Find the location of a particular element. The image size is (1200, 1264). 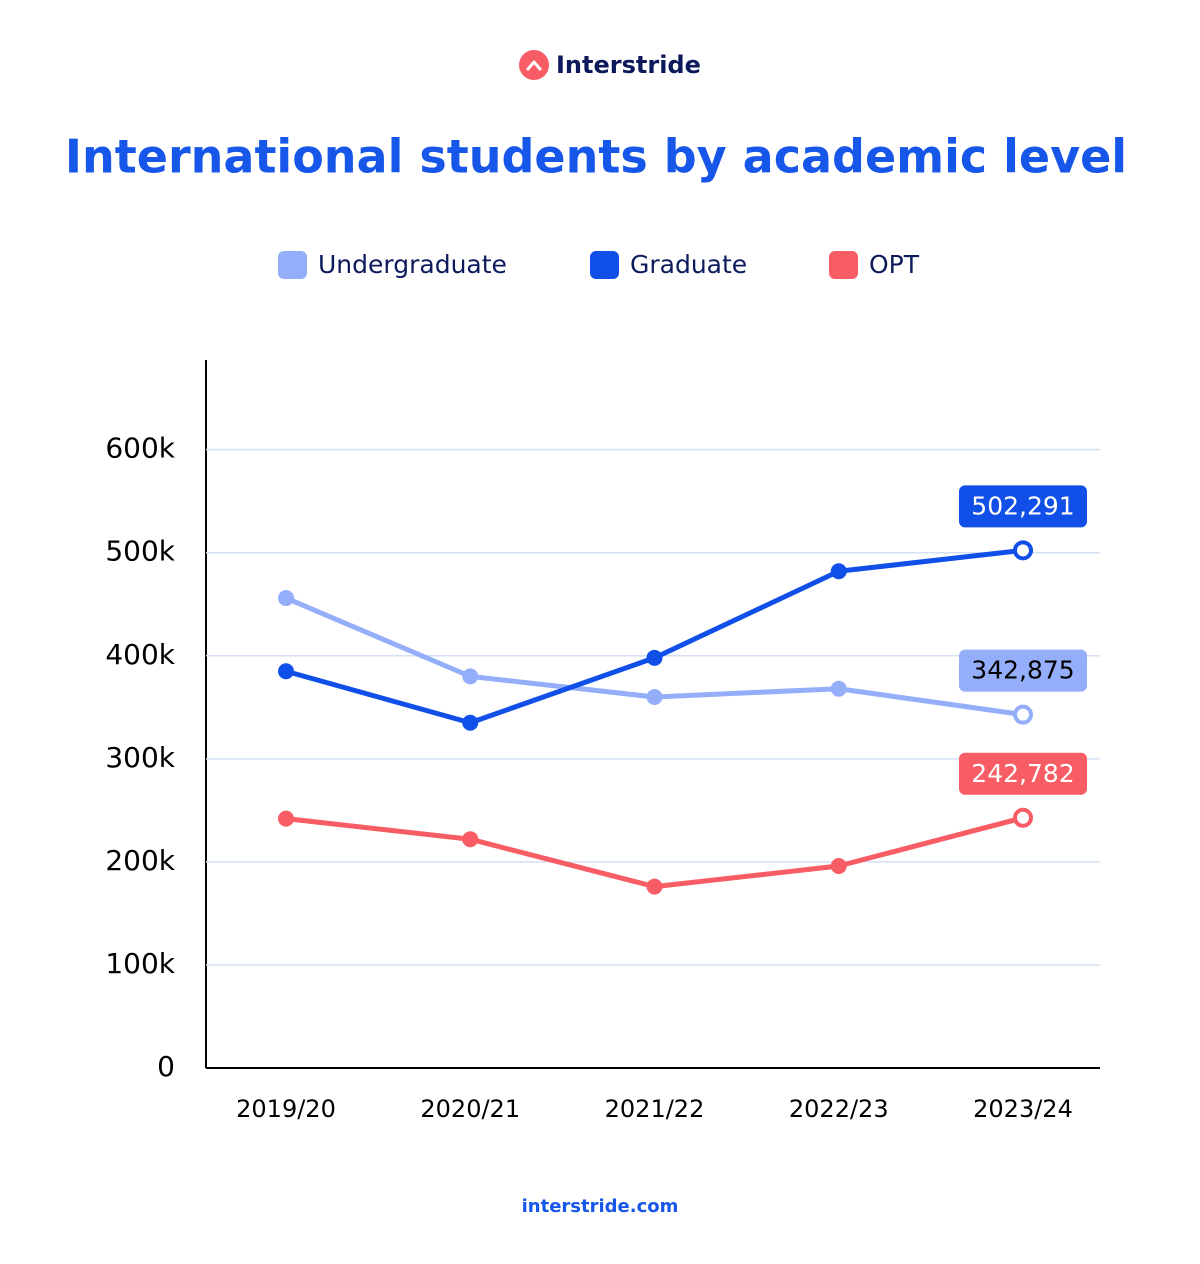

y-tick-label: 200k is located at coordinates (140, 860).